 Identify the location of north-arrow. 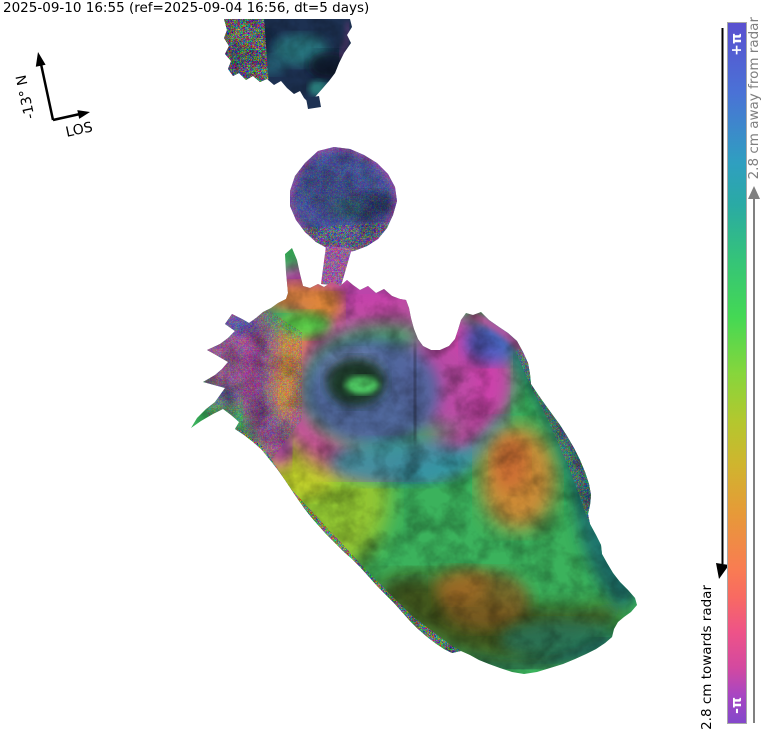
(47, 92).